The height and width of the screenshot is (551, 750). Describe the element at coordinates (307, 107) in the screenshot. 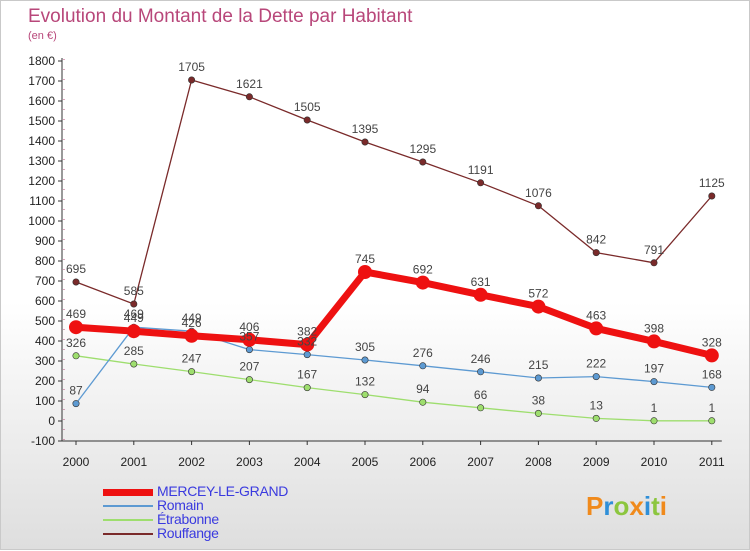

I see `data-label: 1505` at that location.